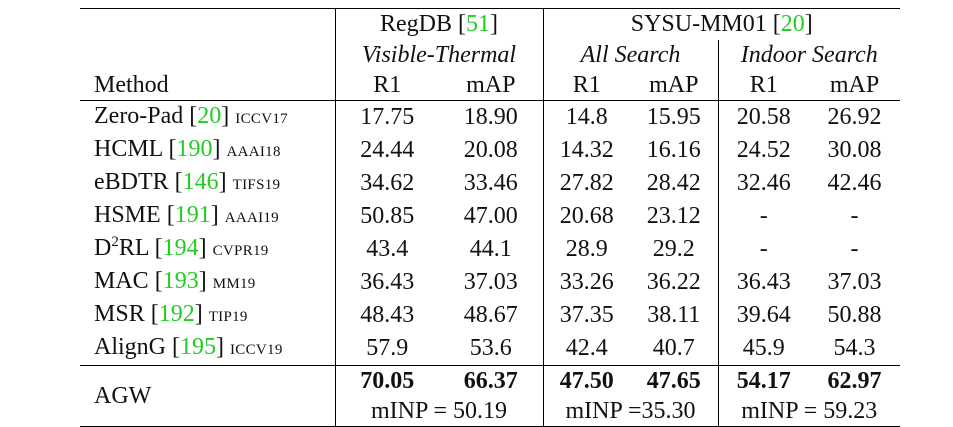 This screenshot has height=427, width=953. I want to click on citation: 193, so click(180, 280).